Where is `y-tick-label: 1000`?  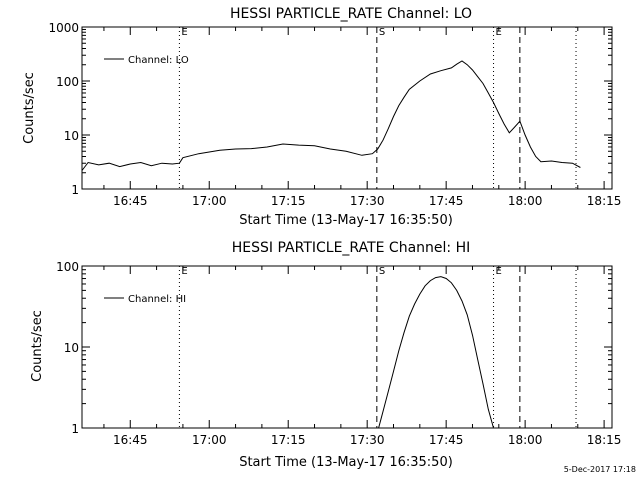
y-tick-label: 1000 is located at coordinates (63, 28).